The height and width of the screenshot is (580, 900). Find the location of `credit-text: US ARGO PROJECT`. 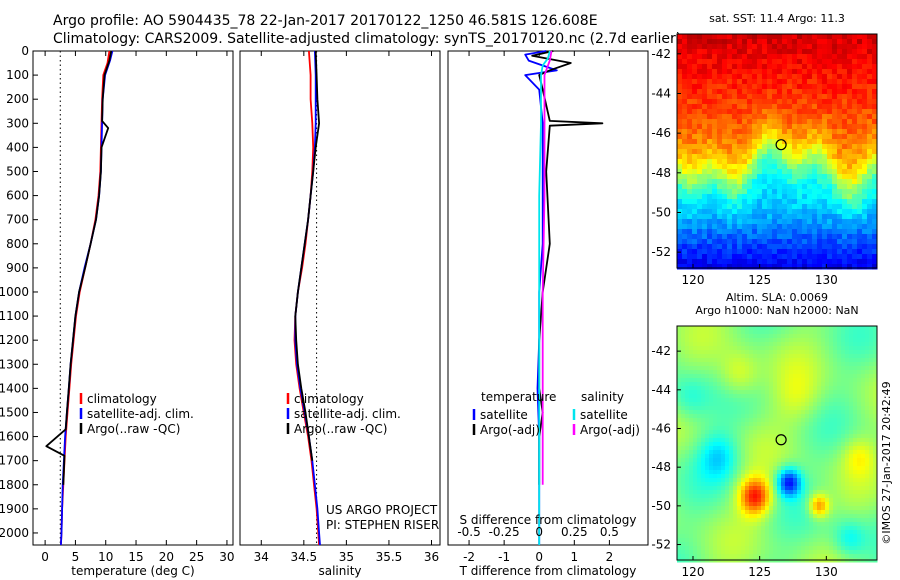

credit-text: US ARGO PROJECT is located at coordinates (382, 510).